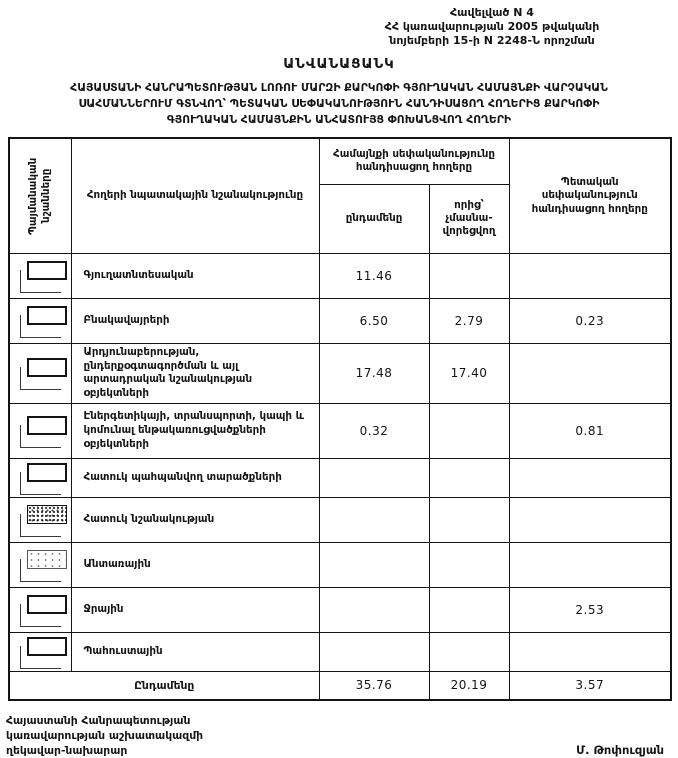 The width and height of the screenshot is (678, 758). I want to click on legend-symbol-hatched-icon, so click(47, 515).